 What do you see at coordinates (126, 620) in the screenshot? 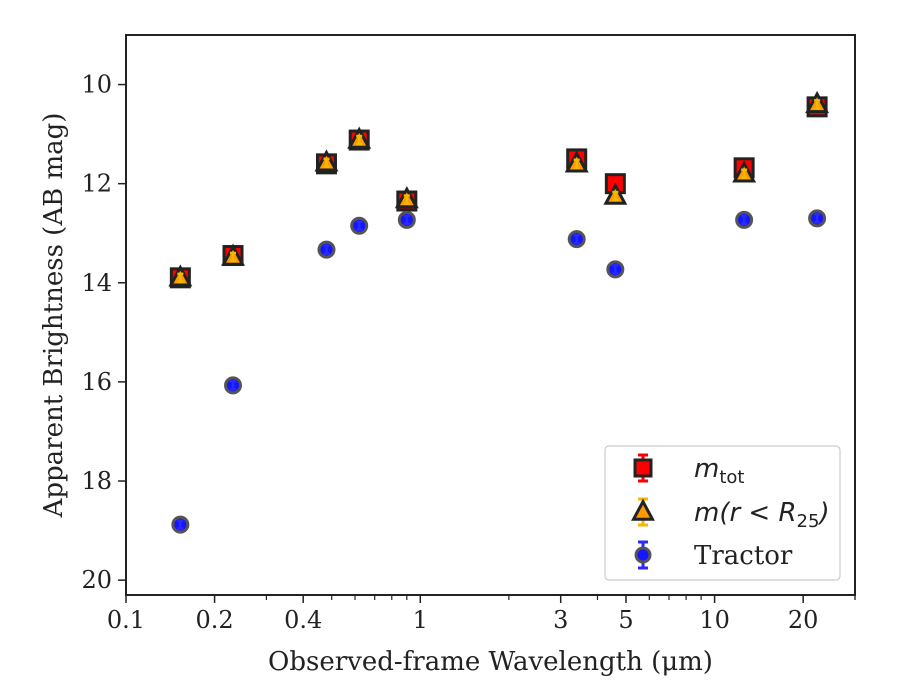
I see `x-tick-label: 0.1` at bounding box center [126, 620].